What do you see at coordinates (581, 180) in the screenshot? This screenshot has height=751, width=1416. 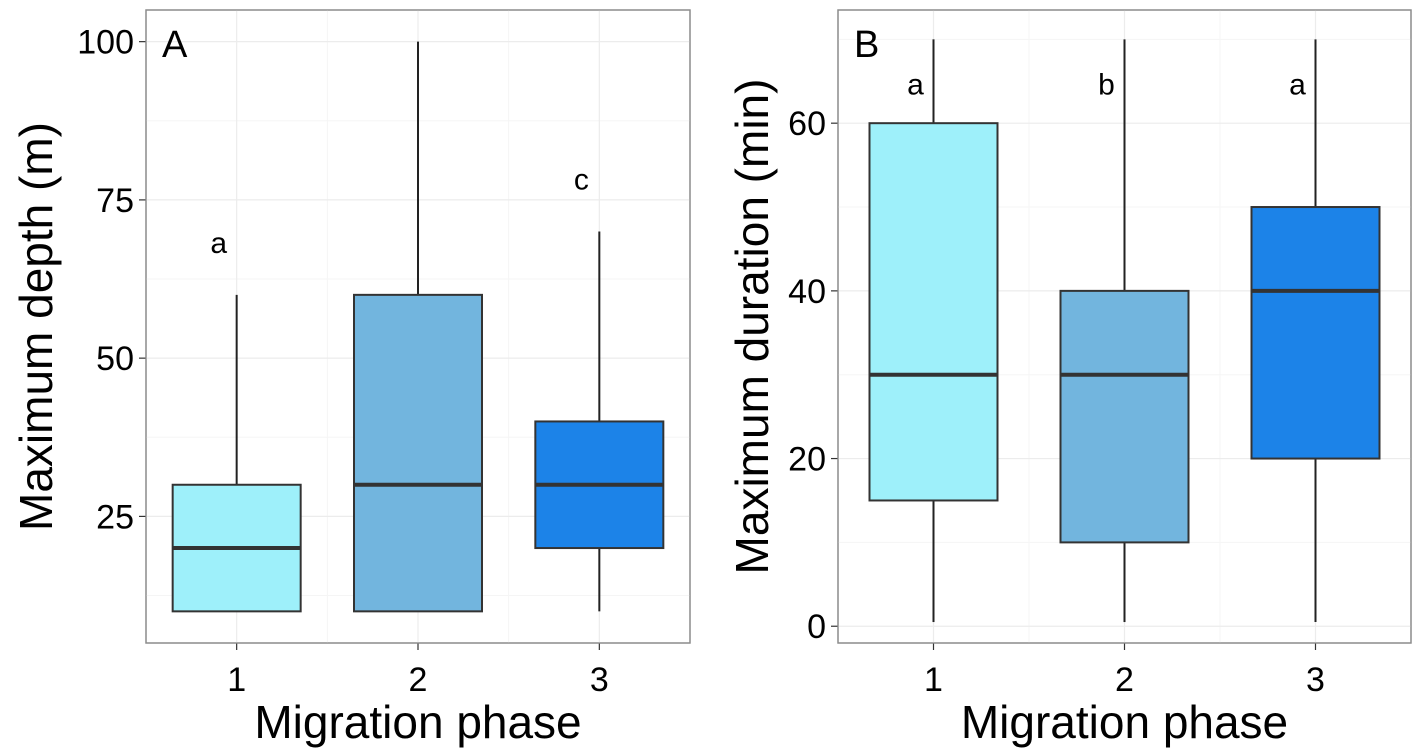 I see `significance-letter: c` at bounding box center [581, 180].